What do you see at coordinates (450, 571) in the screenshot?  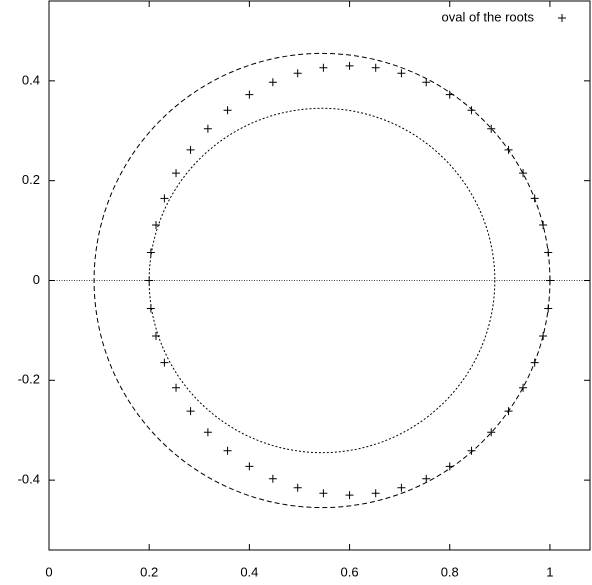 I see `x-tick-label: 0.8` at bounding box center [450, 571].